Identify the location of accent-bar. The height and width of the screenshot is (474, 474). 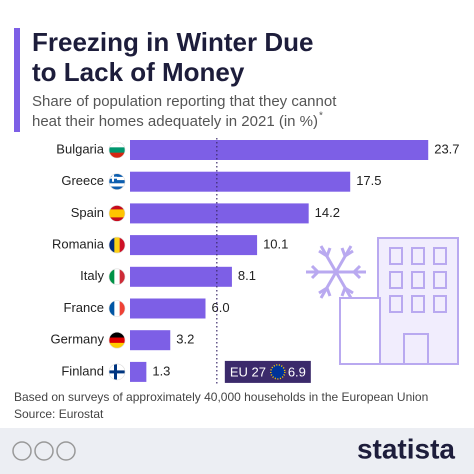
(17, 80).